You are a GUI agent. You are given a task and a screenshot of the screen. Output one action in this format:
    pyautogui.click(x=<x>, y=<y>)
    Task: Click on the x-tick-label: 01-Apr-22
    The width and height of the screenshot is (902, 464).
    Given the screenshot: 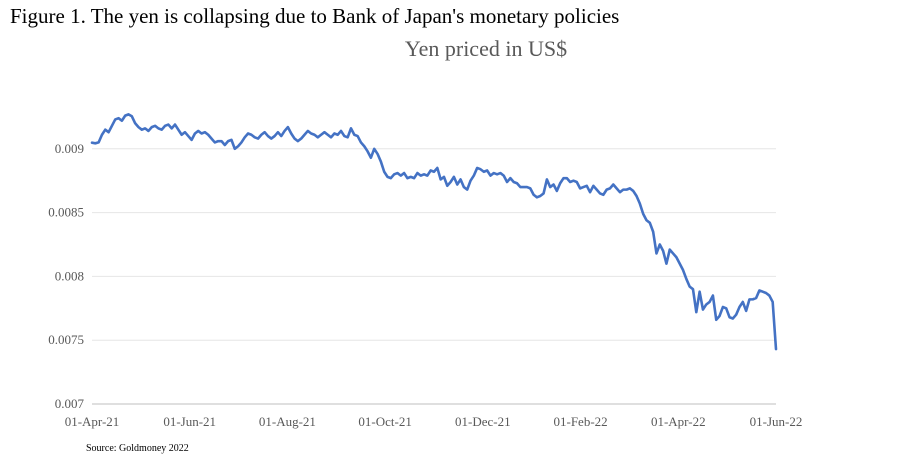 What is the action you would take?
    pyautogui.click(x=678, y=421)
    